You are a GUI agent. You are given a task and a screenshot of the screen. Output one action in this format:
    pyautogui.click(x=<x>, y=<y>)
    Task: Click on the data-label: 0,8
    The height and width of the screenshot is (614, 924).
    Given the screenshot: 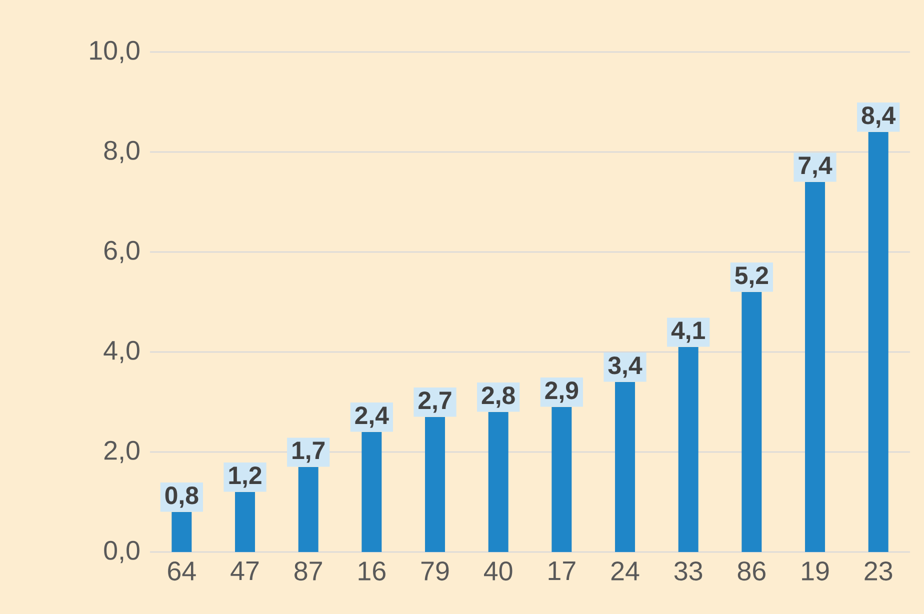 What is the action you would take?
    pyautogui.click(x=181, y=497)
    